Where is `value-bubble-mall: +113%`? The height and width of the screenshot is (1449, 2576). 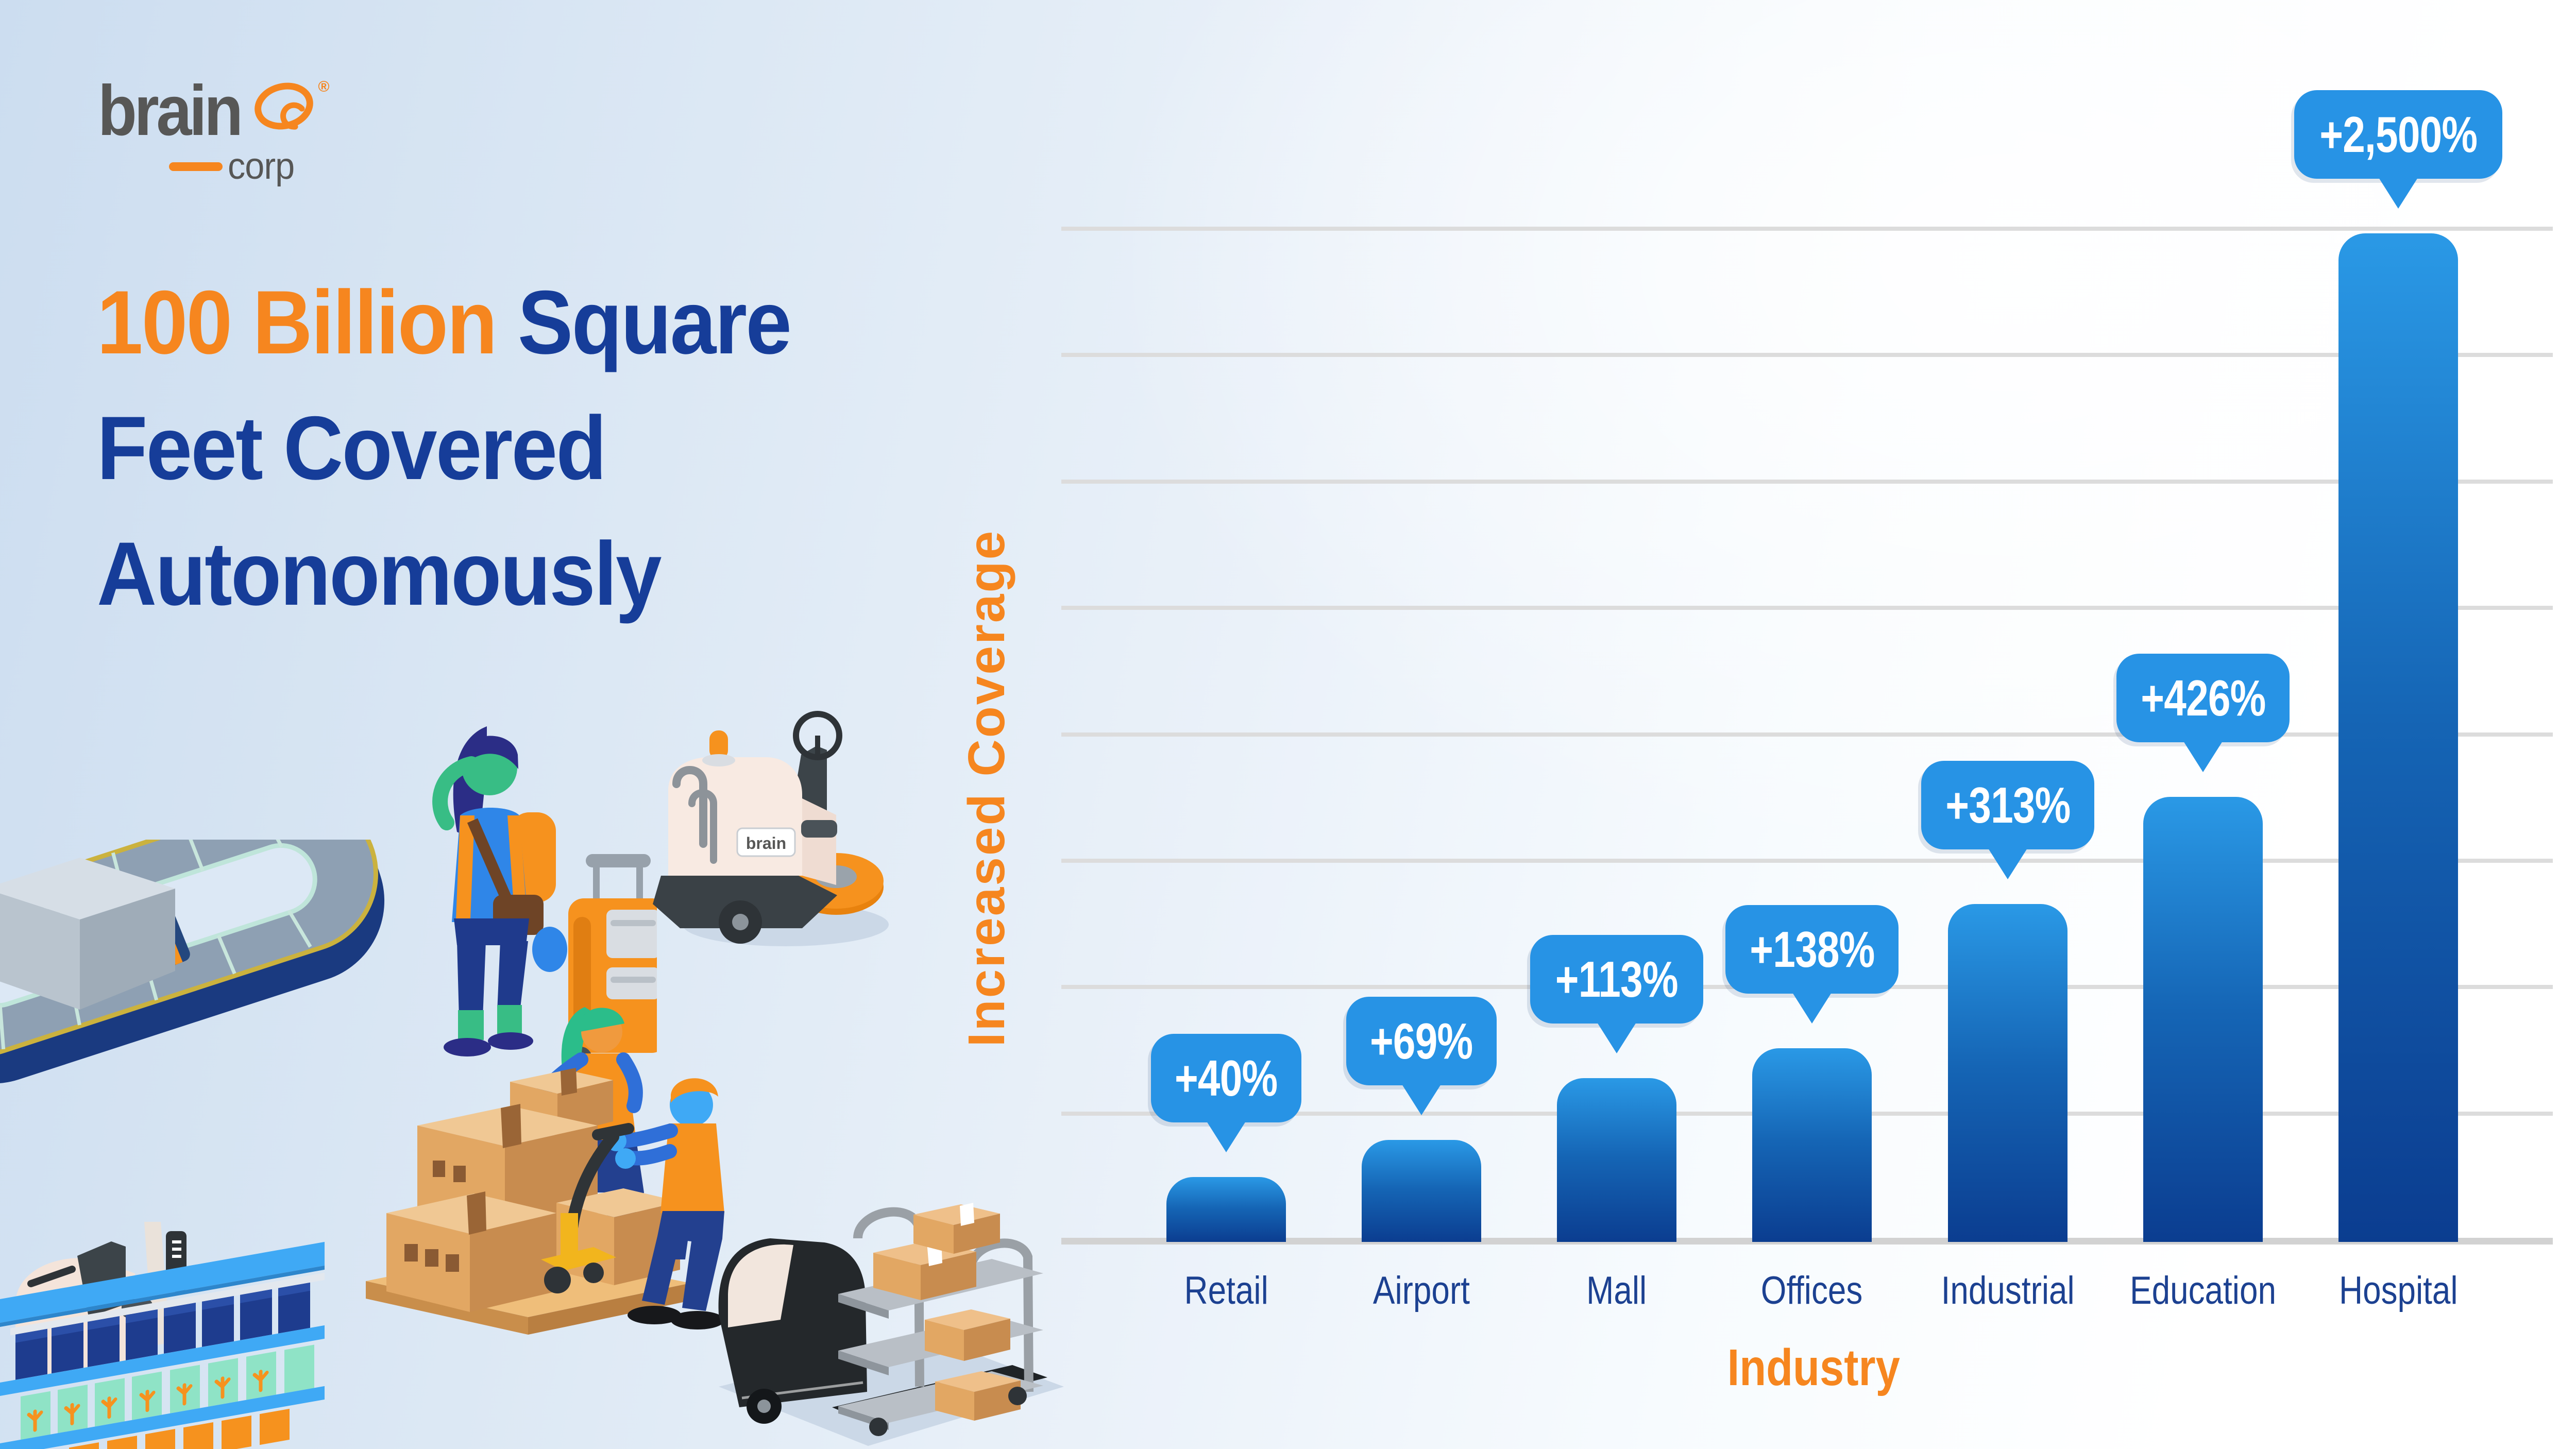
value-bubble-mall: +113% is located at coordinates (1616, 994).